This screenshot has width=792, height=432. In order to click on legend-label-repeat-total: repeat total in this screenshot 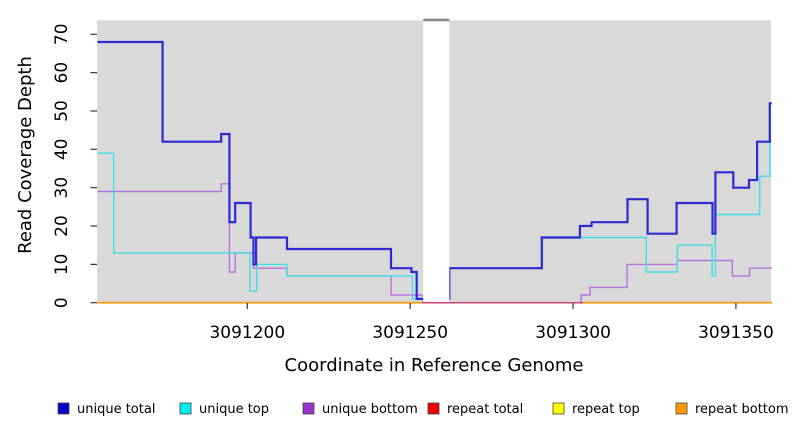, I will do `click(485, 409)`.